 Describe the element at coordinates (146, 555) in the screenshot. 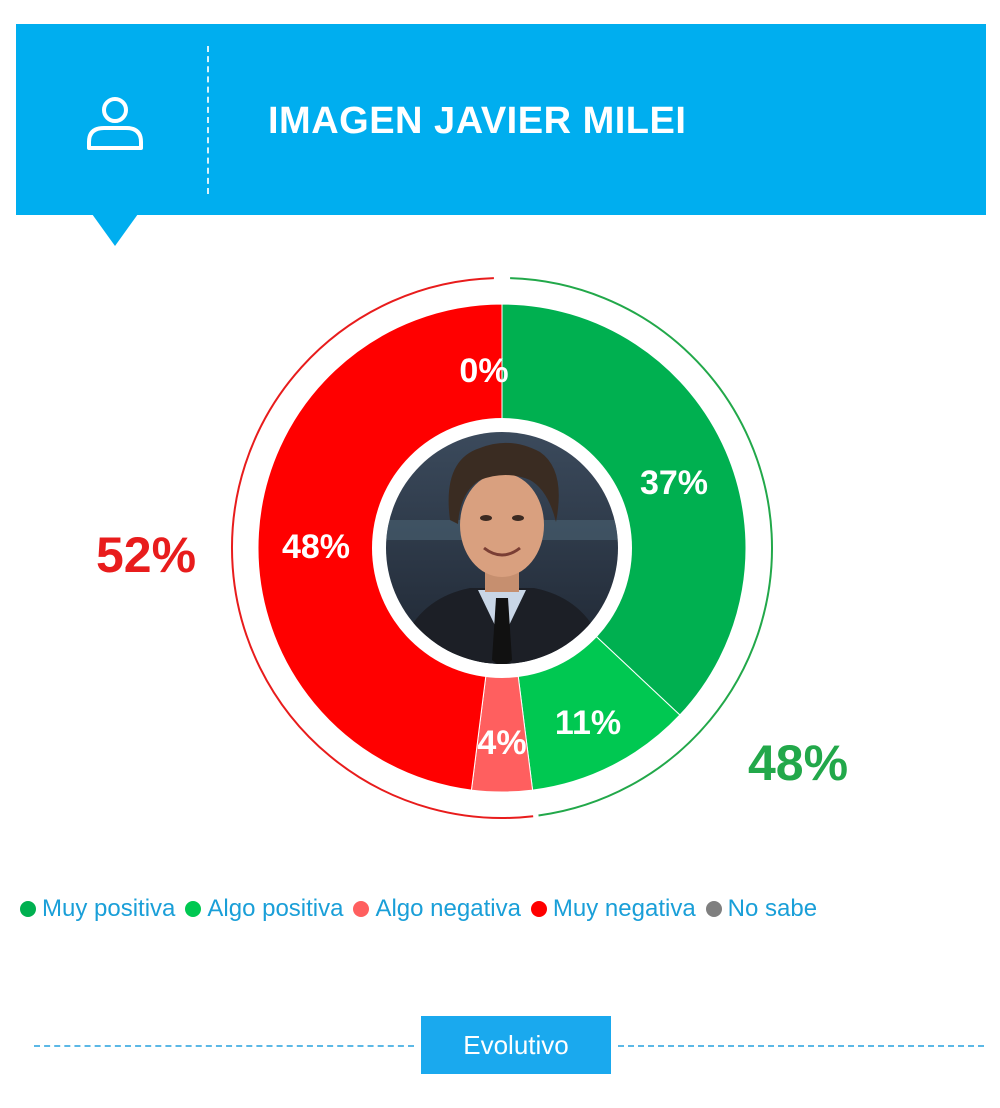

I see `negative-total-label: 52%` at that location.